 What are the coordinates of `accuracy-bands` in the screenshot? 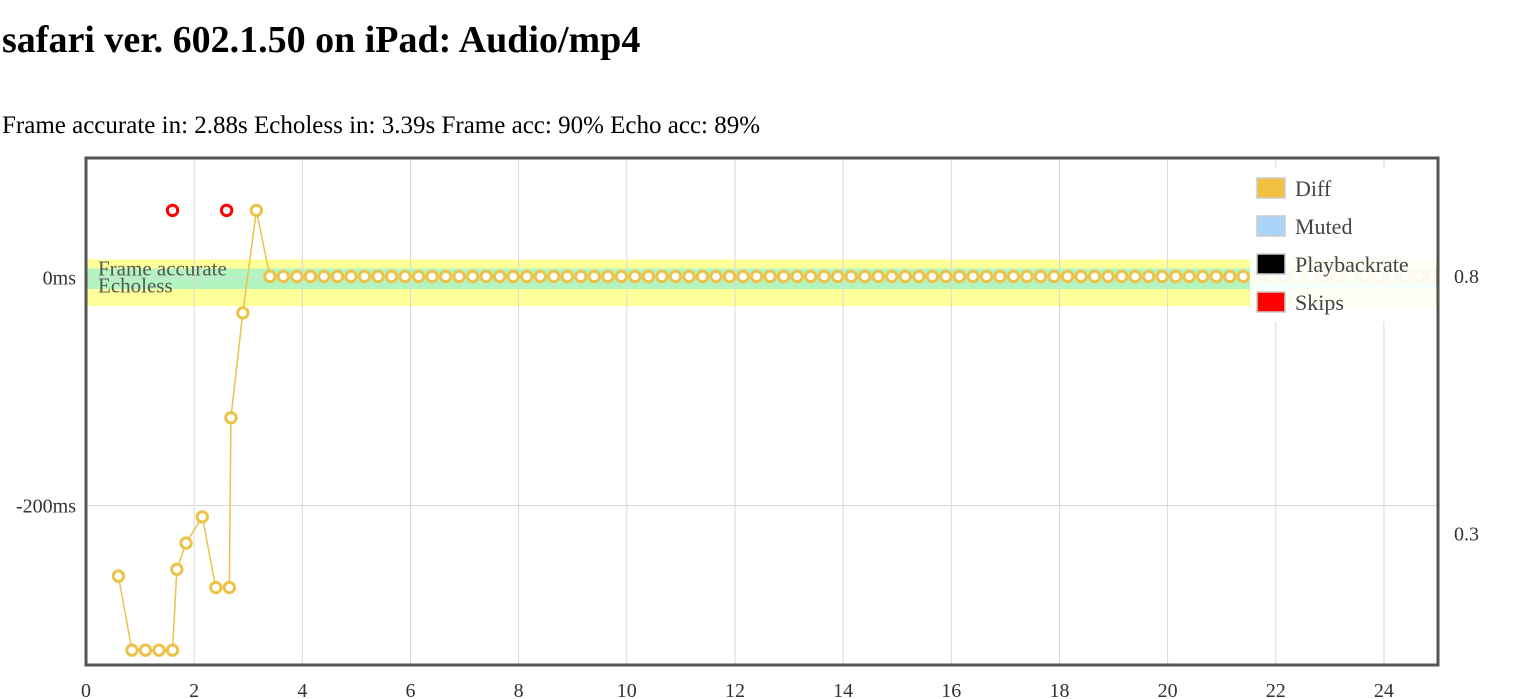 It's located at (762, 283).